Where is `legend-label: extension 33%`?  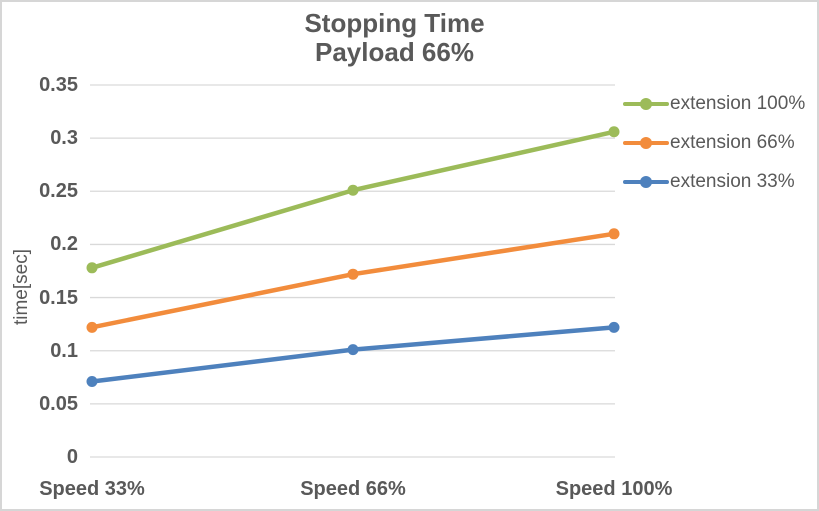
legend-label: extension 33% is located at coordinates (732, 181).